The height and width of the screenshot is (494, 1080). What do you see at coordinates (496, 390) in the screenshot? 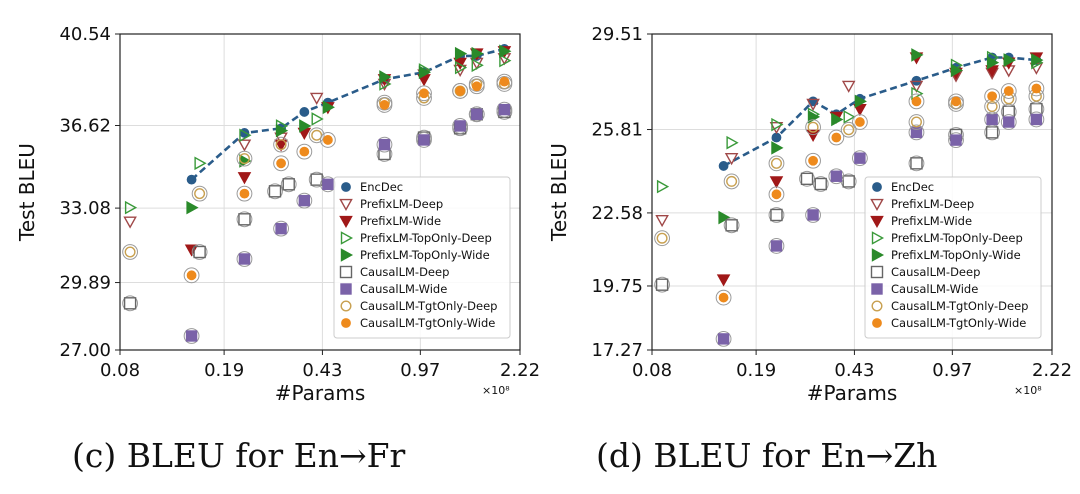
I see `x-exponent-label: ×10⁸` at bounding box center [496, 390].